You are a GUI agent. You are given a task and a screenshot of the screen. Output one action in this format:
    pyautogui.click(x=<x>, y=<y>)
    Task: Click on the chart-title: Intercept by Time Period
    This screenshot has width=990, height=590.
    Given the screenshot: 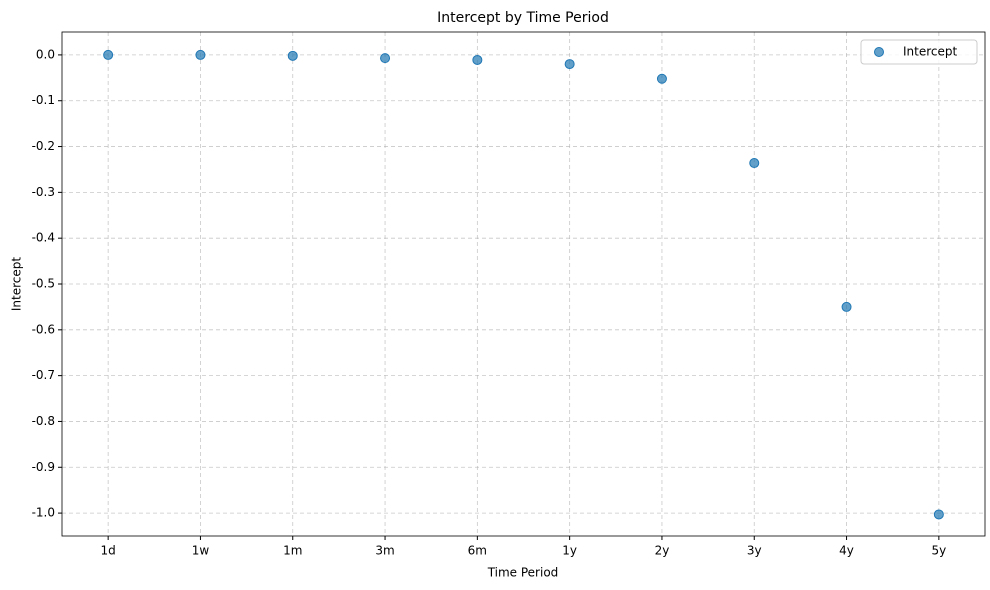 What is the action you would take?
    pyautogui.click(x=523, y=18)
    